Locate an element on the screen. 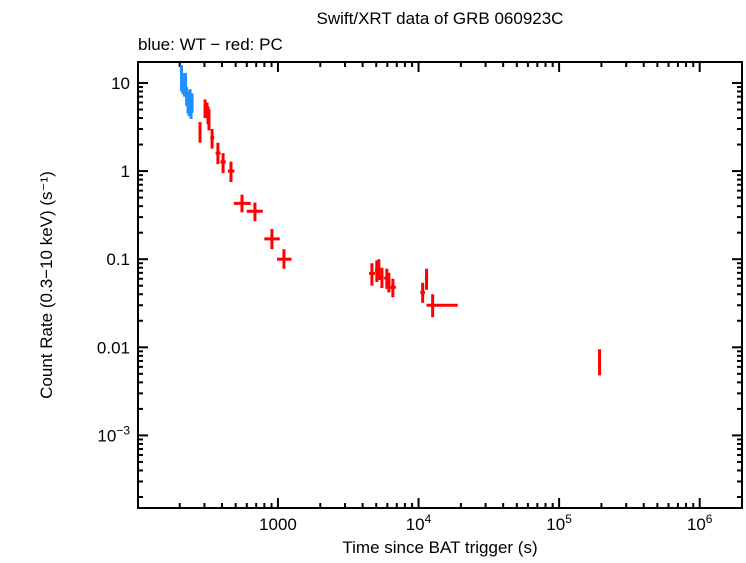 The width and height of the screenshot is (746, 563). x-axis-label: Time since BAT trigger (s) is located at coordinates (439, 547).